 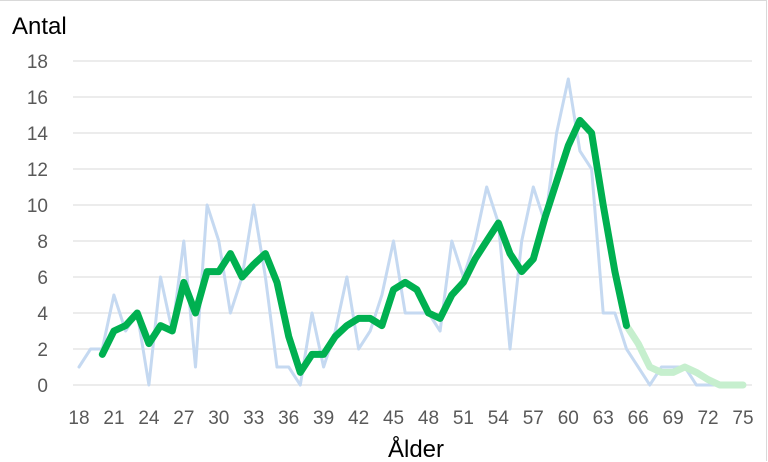 I want to click on y-tick-label: 10, so click(x=37, y=206).